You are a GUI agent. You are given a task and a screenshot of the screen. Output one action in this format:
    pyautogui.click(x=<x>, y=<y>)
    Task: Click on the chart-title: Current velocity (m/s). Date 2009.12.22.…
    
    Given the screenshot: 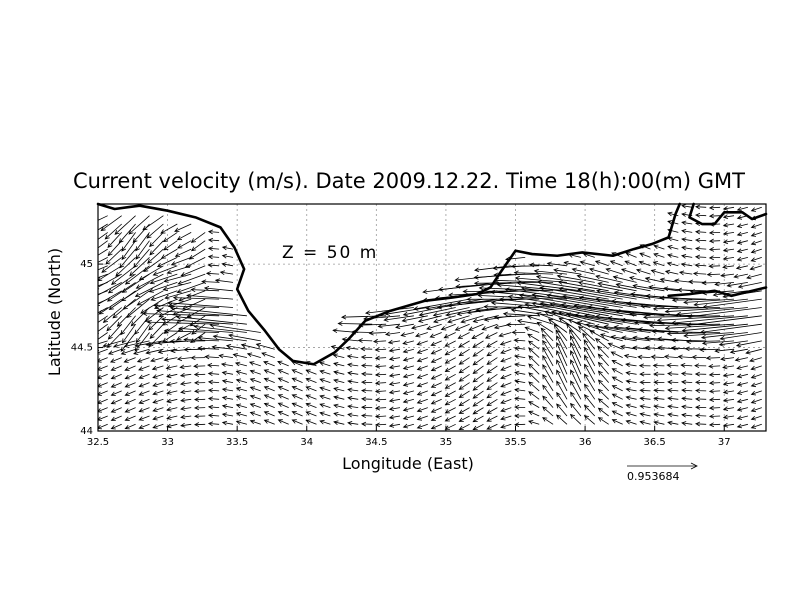 What is the action you would take?
    pyautogui.click(x=409, y=181)
    